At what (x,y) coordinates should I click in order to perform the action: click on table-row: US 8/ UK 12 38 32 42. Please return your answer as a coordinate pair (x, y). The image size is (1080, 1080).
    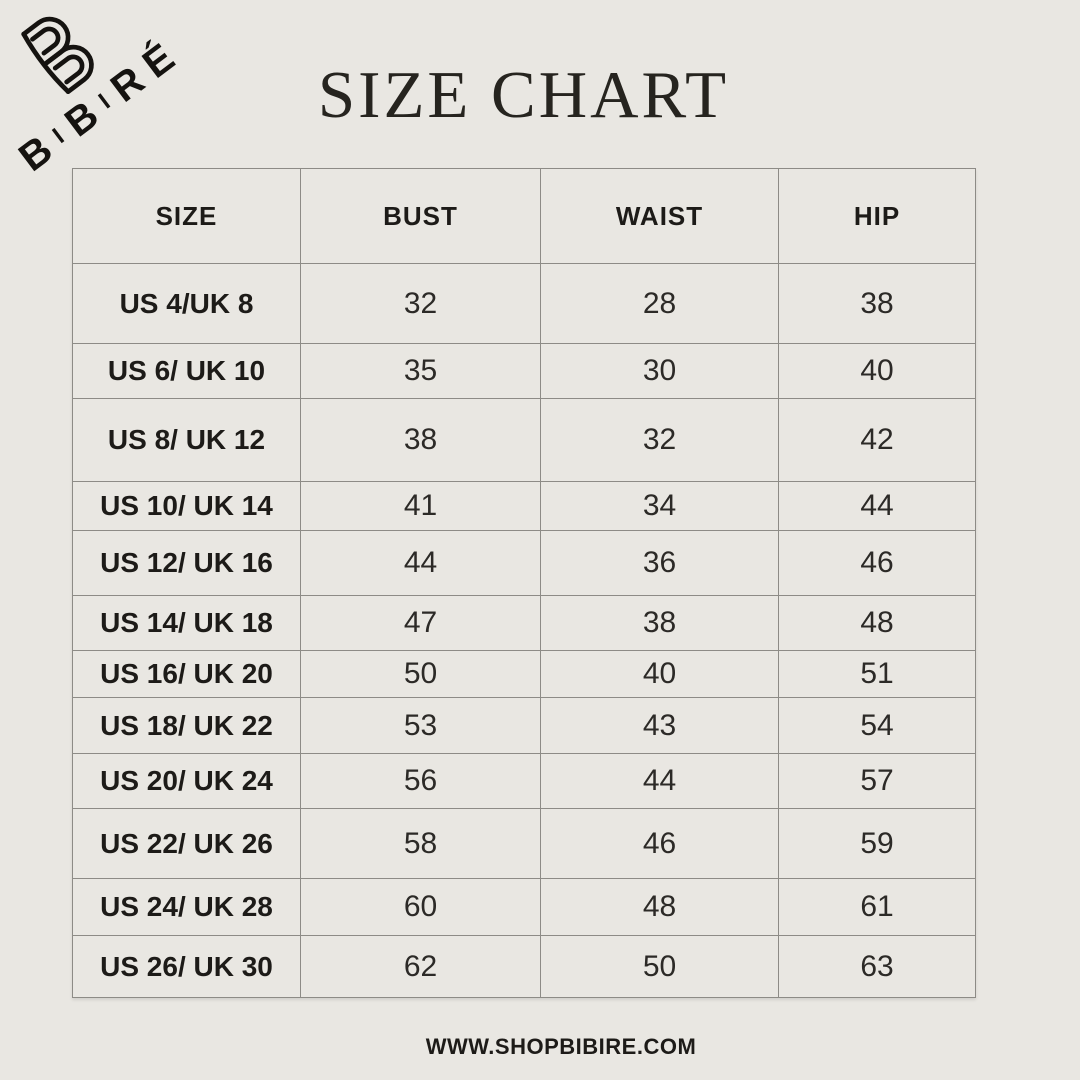
    Looking at the image, I should click on (524, 440).